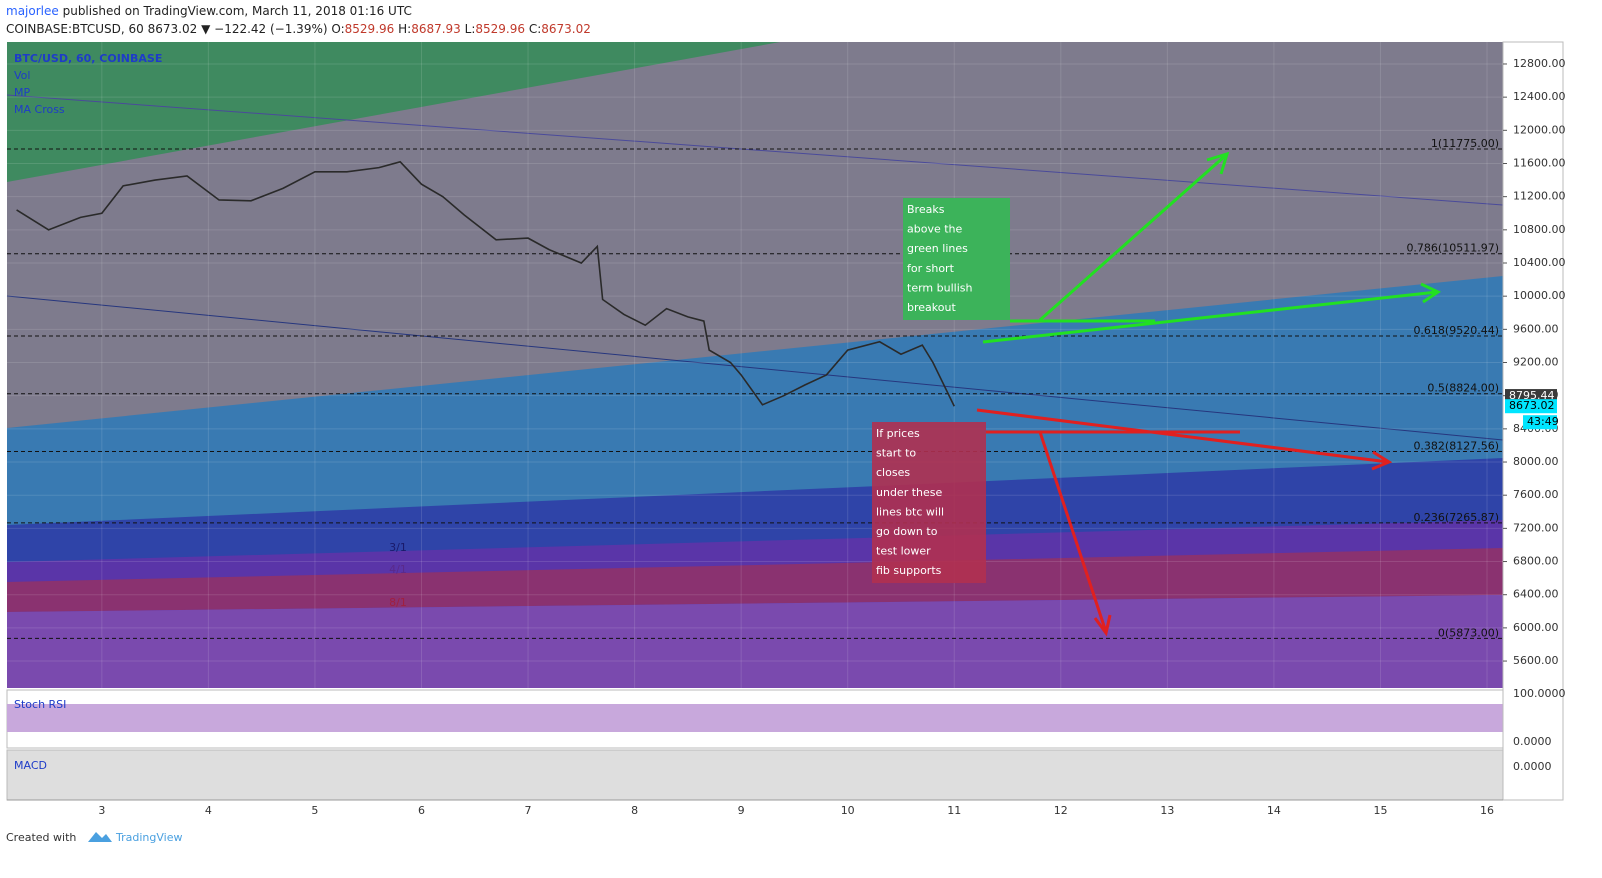  What do you see at coordinates (1465, 143) in the screenshot?
I see `fib-label: 1(11775.00)` at bounding box center [1465, 143].